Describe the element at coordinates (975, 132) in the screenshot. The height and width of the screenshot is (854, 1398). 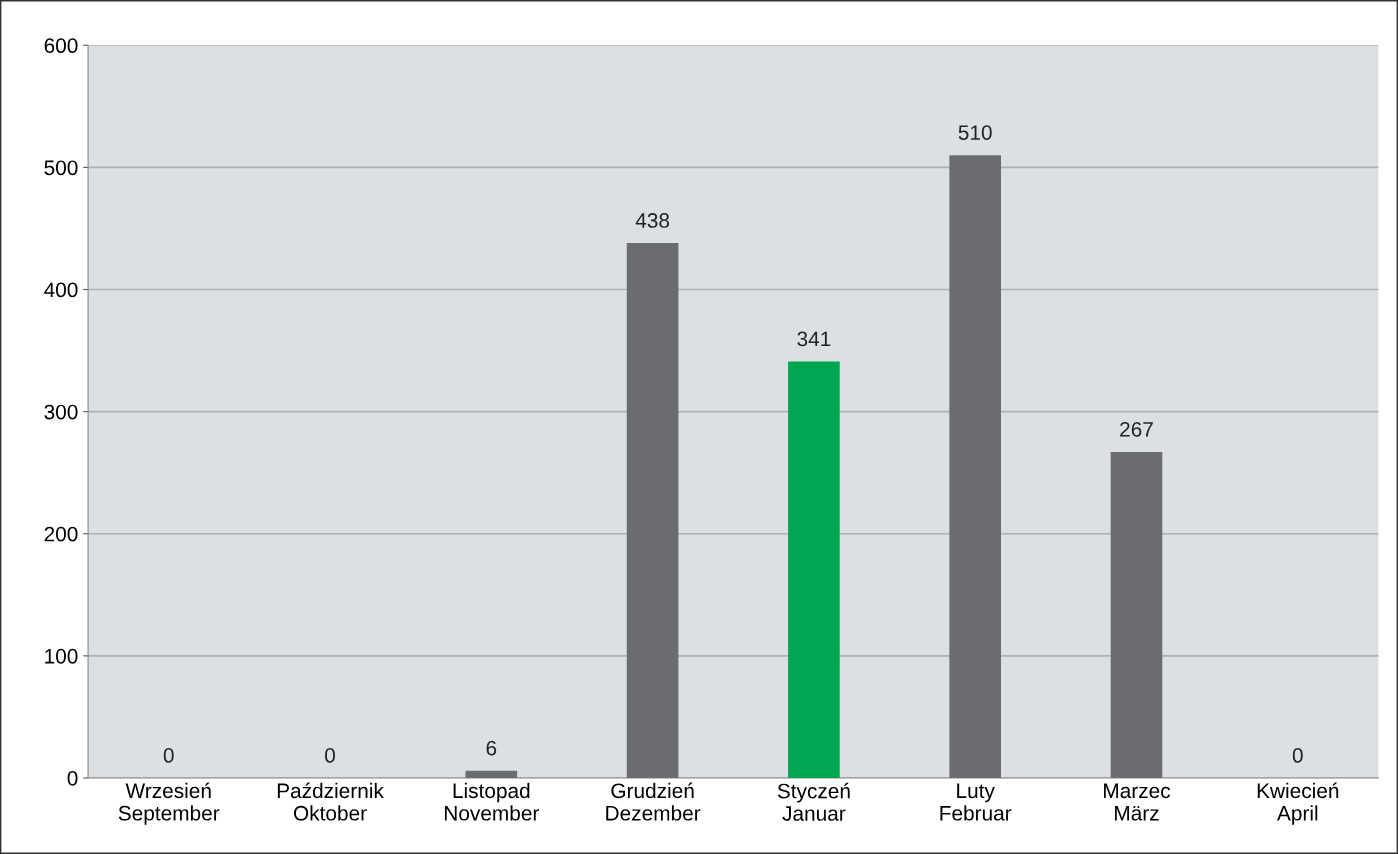
I see `data-label: 510` at that location.